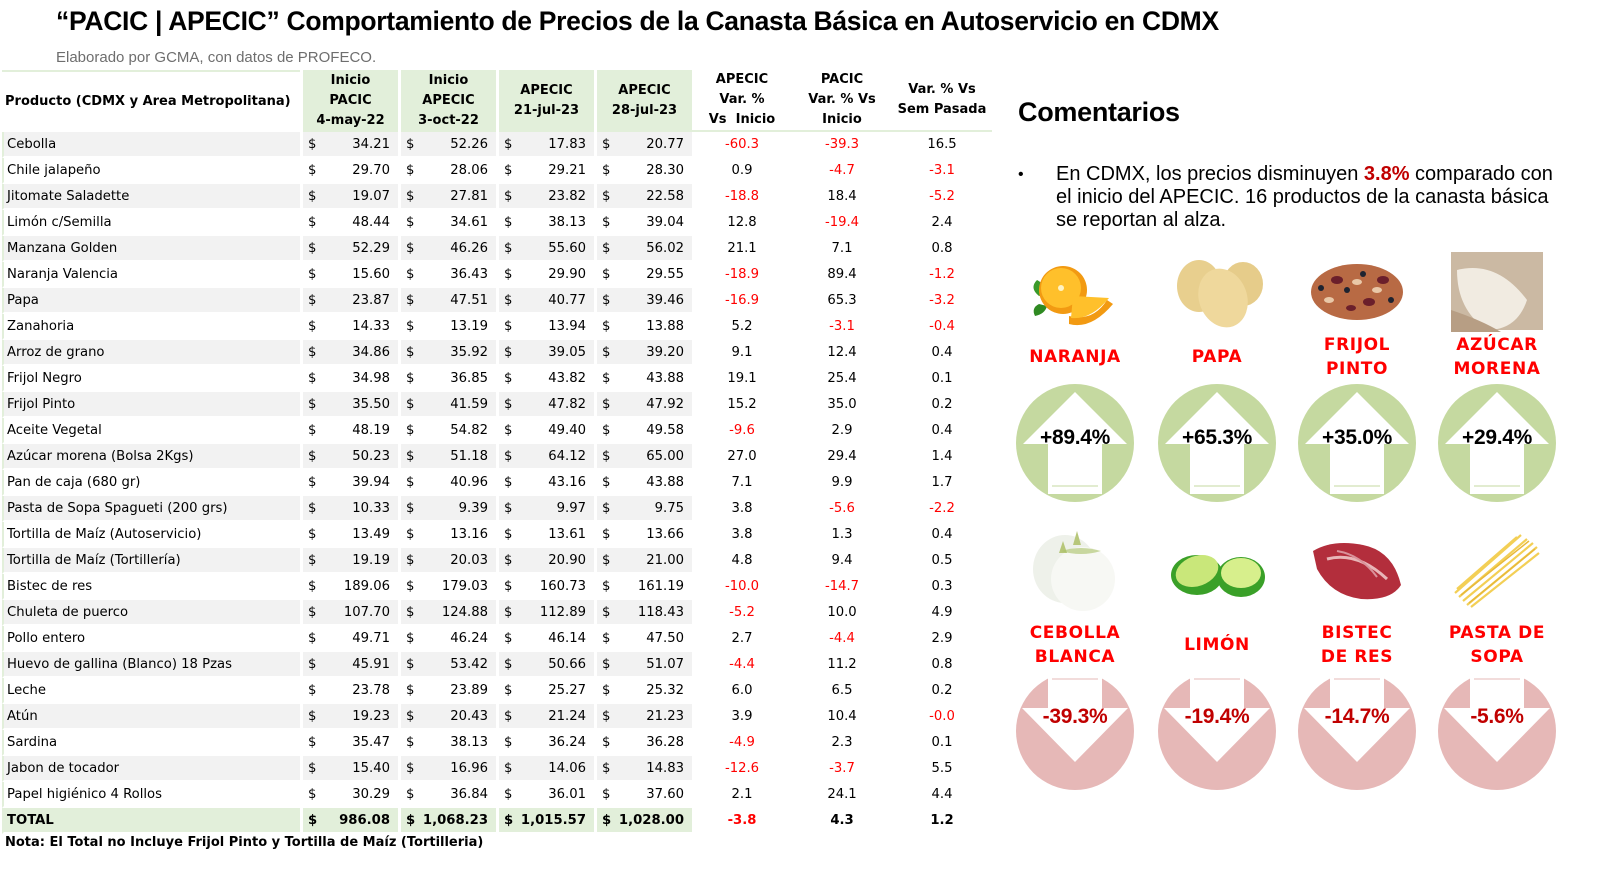 The image size is (1600, 872). I want to click on price-amount: 47.92, so click(665, 404).